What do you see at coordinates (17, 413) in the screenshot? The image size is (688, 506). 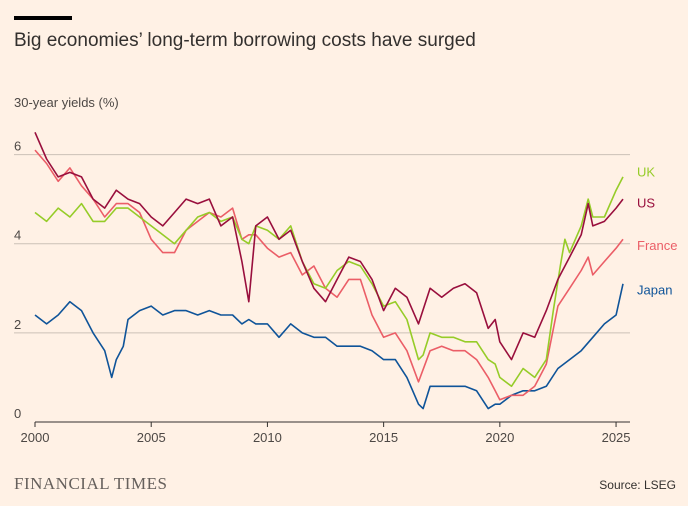 I see `y-tick-label-0: 0` at bounding box center [17, 413].